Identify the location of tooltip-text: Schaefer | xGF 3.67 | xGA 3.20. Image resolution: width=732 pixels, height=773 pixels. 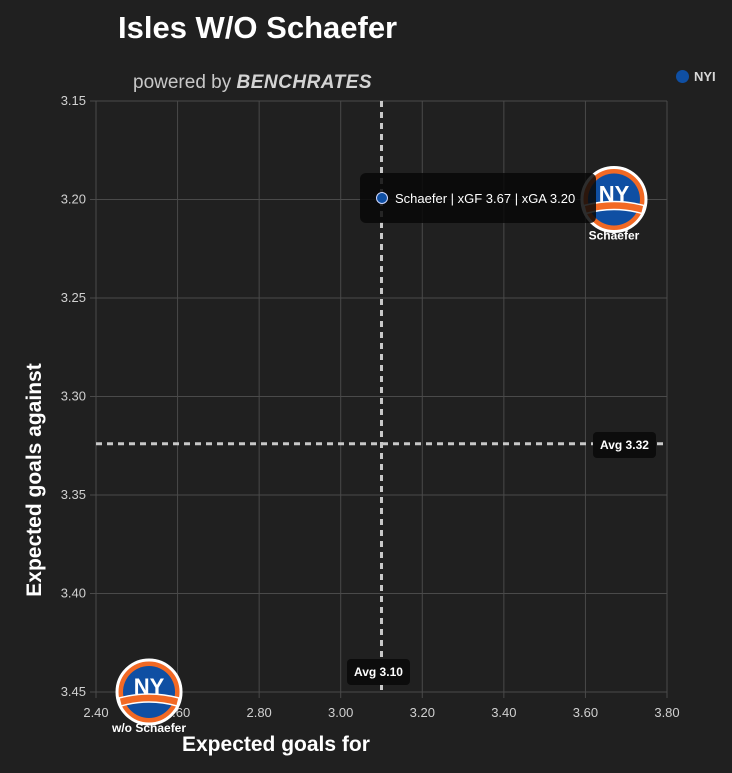
(485, 198).